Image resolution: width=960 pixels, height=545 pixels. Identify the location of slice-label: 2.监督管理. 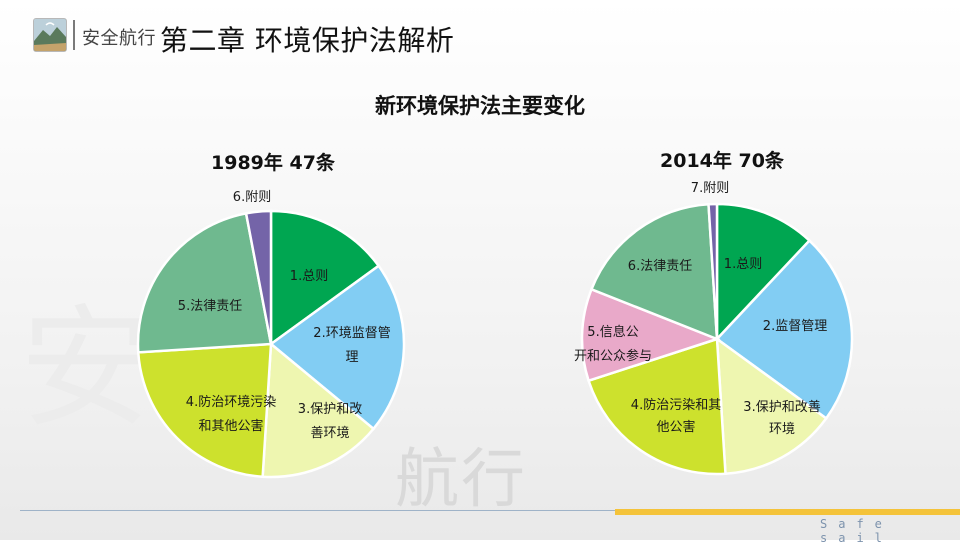
(795, 326).